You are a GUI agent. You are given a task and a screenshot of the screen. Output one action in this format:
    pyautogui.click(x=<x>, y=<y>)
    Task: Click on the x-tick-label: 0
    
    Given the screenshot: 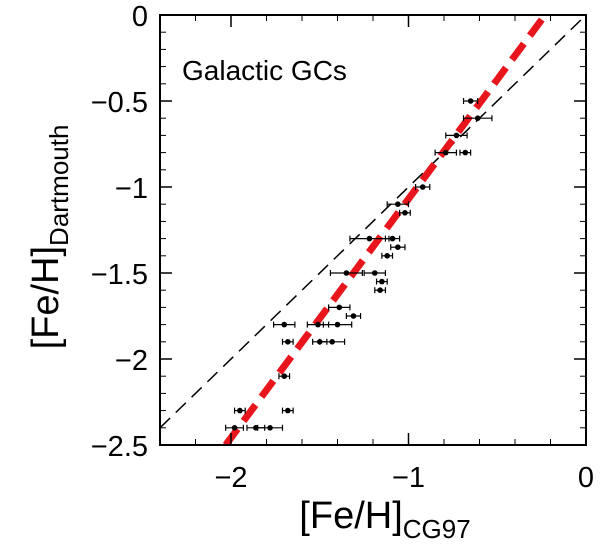 What is the action you would take?
    pyautogui.click(x=586, y=478)
    